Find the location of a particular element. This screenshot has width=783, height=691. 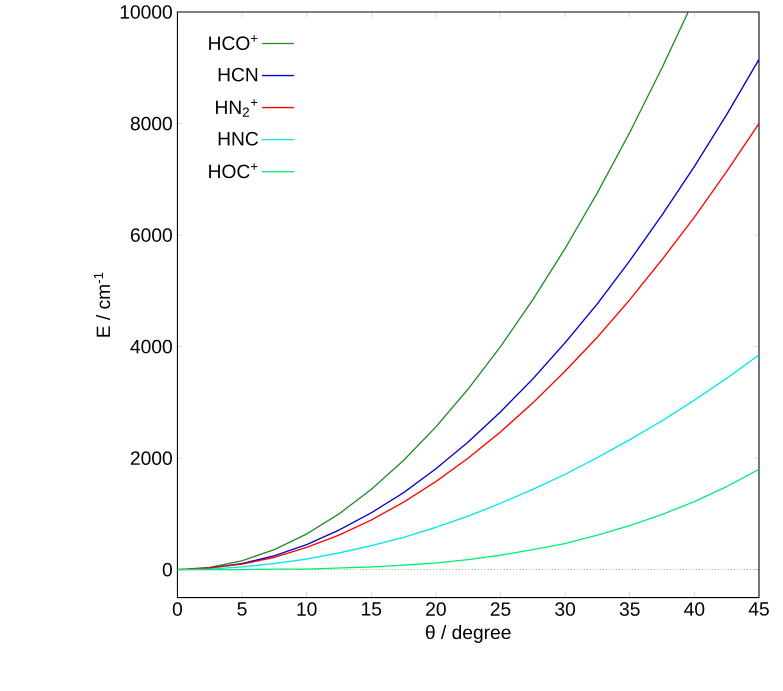

y-tick-label: 0 is located at coordinates (167, 569).